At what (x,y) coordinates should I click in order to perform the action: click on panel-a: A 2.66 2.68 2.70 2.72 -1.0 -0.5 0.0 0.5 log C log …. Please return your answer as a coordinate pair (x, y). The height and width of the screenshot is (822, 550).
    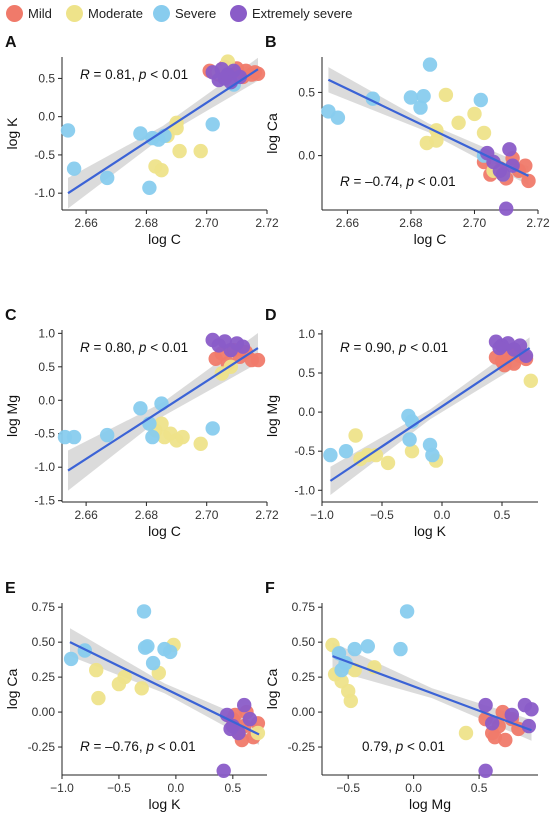
    Looking at the image, I should click on (141, 140).